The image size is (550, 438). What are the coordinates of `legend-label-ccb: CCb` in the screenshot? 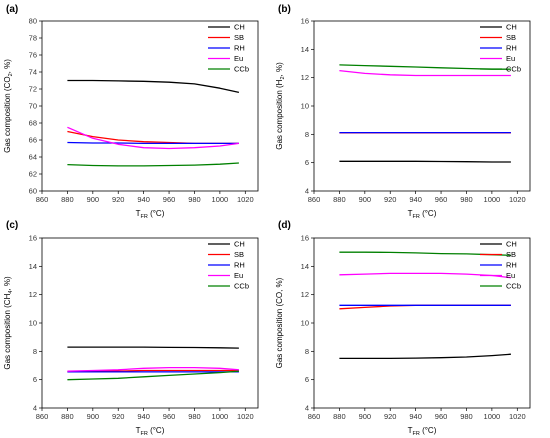 It's located at (513, 69).